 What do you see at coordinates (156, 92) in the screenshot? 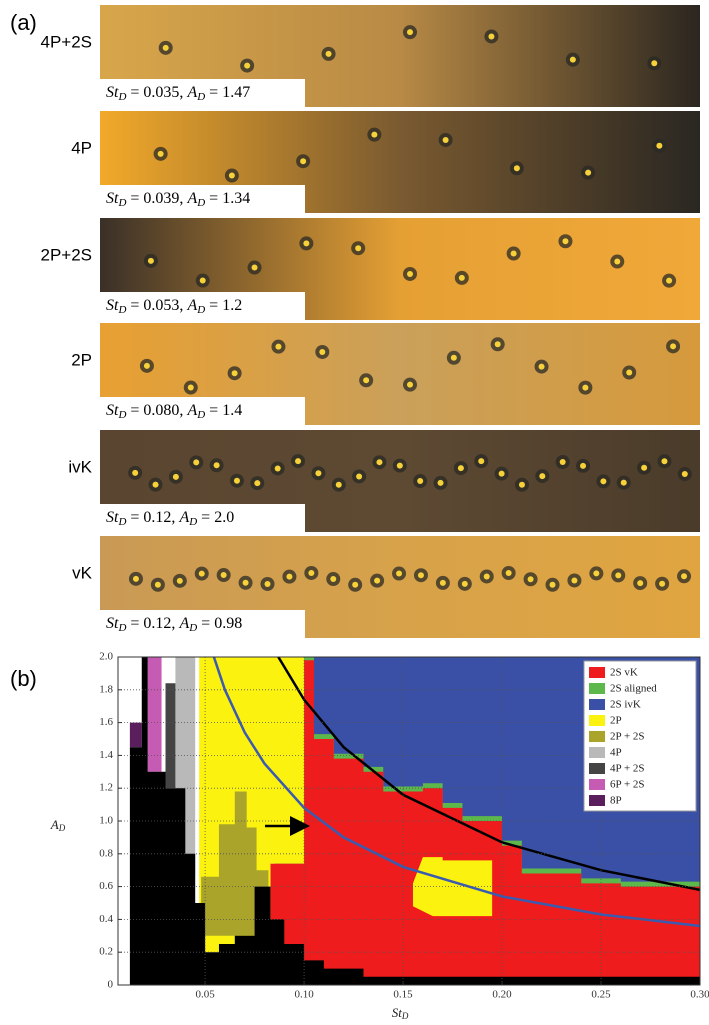
I see `caption-text: = 0.035,` at bounding box center [156, 92].